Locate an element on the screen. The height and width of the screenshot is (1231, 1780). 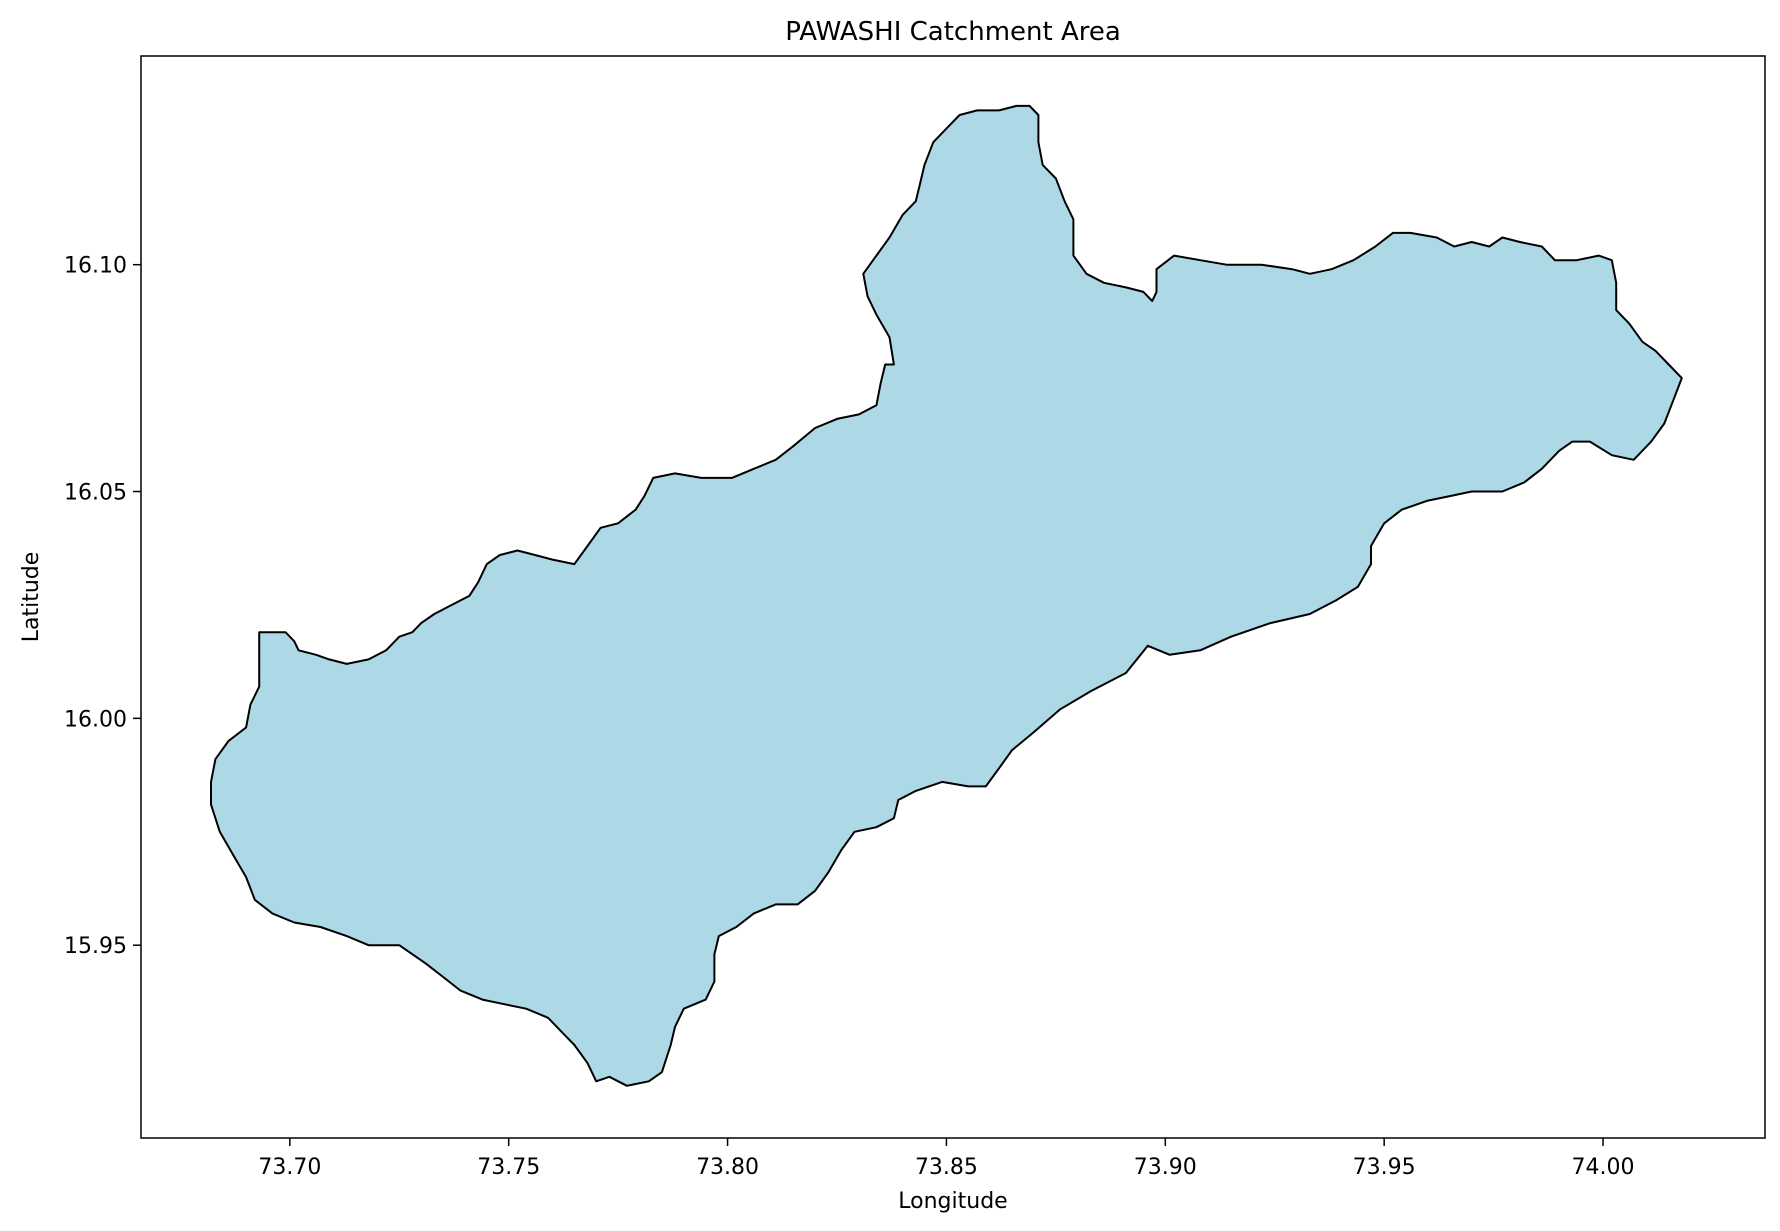
y-axis-label: Latitude is located at coordinates (31, 597).